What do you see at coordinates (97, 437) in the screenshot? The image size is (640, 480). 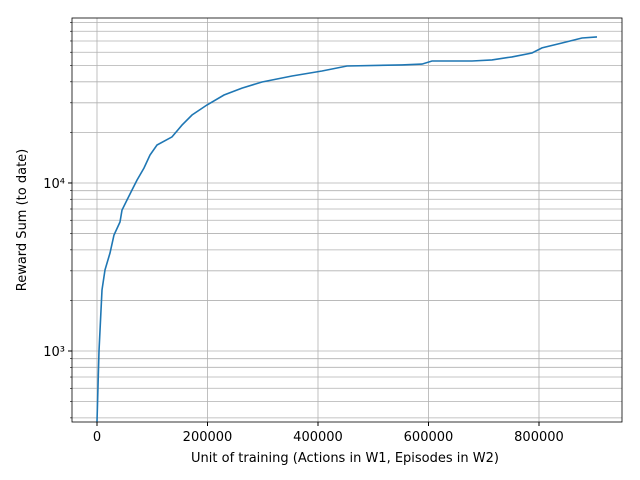 I see `x-tick-label: 0` at bounding box center [97, 437].